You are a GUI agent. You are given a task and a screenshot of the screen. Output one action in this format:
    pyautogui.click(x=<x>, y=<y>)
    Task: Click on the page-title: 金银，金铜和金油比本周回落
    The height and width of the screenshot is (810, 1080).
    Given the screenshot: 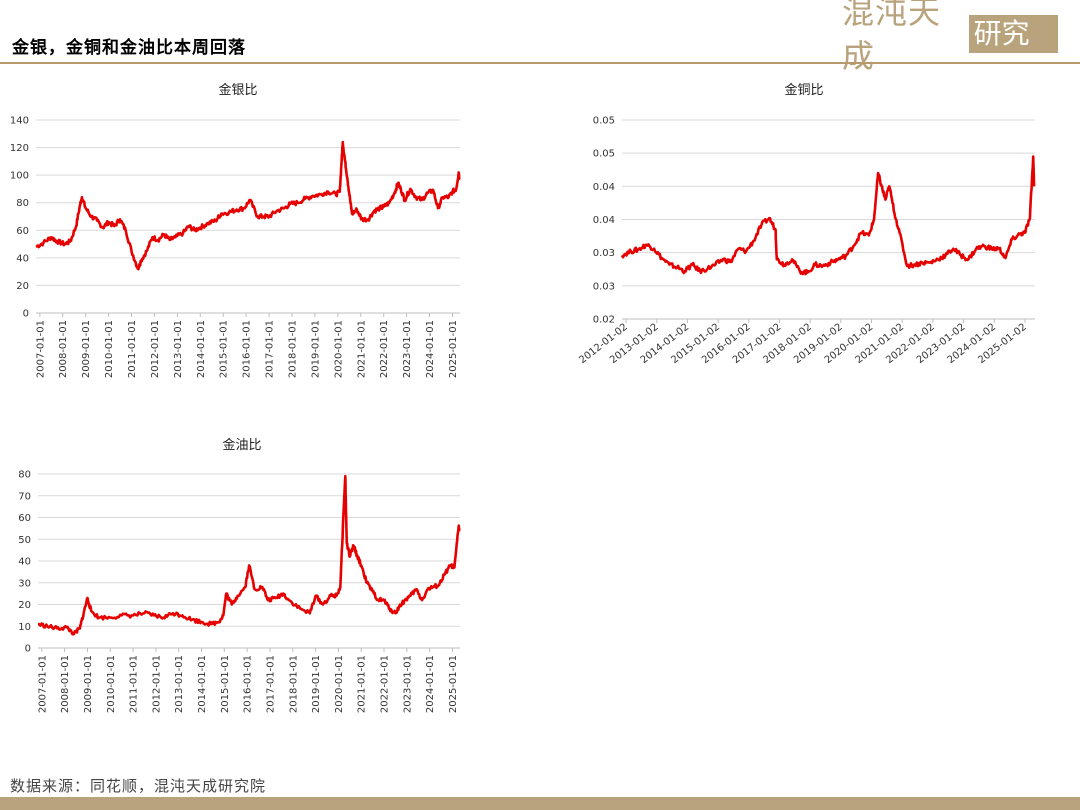 What is the action you would take?
    pyautogui.click(x=129, y=48)
    